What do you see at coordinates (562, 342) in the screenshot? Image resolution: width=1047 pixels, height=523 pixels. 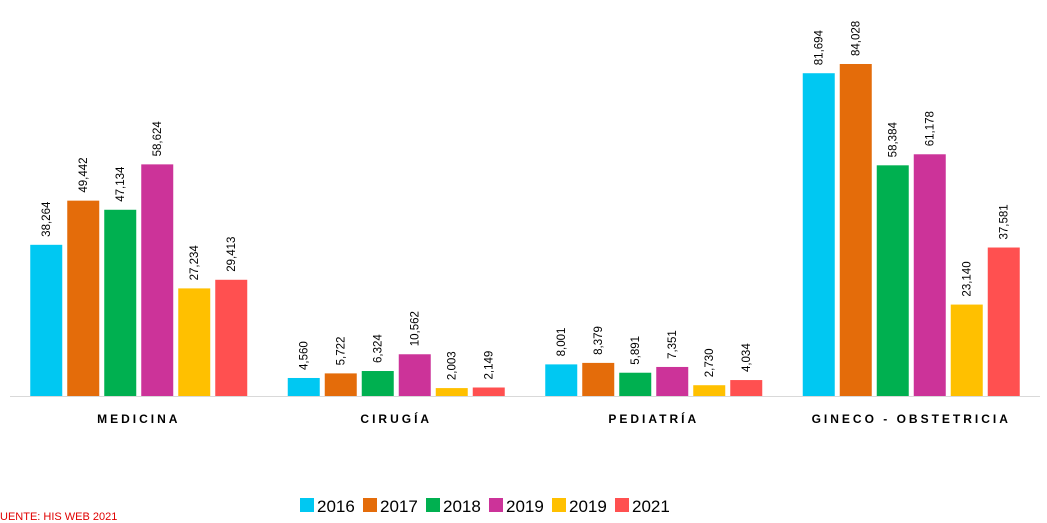 I see `data-label: 8,001` at bounding box center [562, 342].